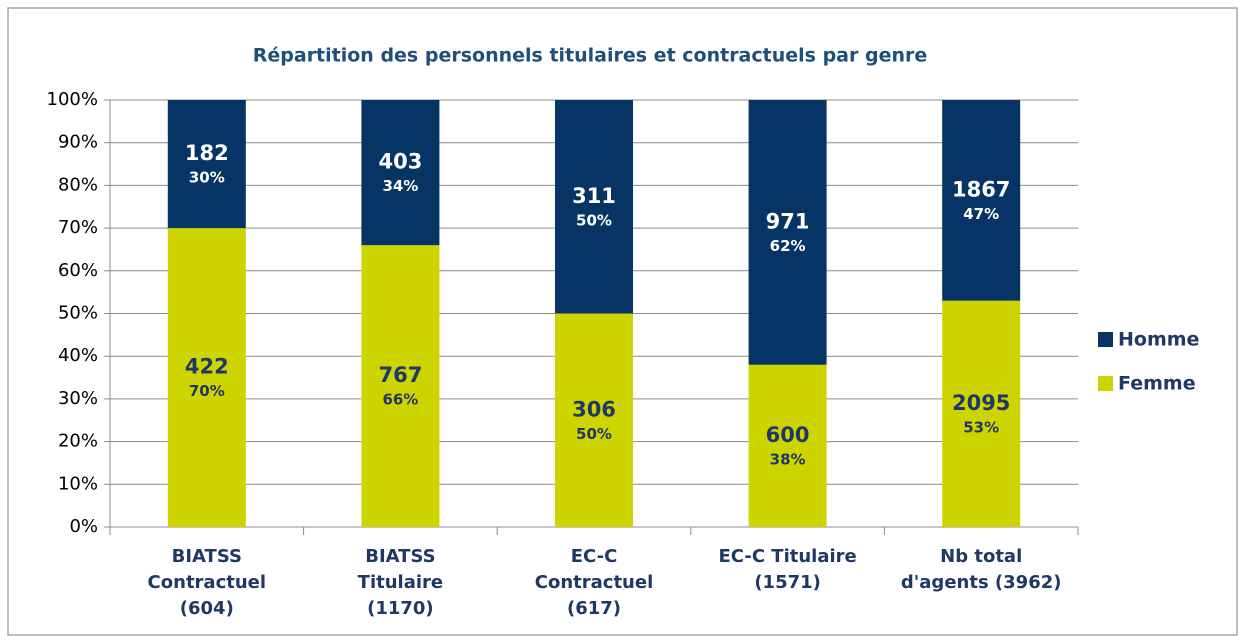 The height and width of the screenshot is (642, 1245). Describe the element at coordinates (981, 556) in the screenshot. I see `x-tick-label-line: Nb total` at that location.